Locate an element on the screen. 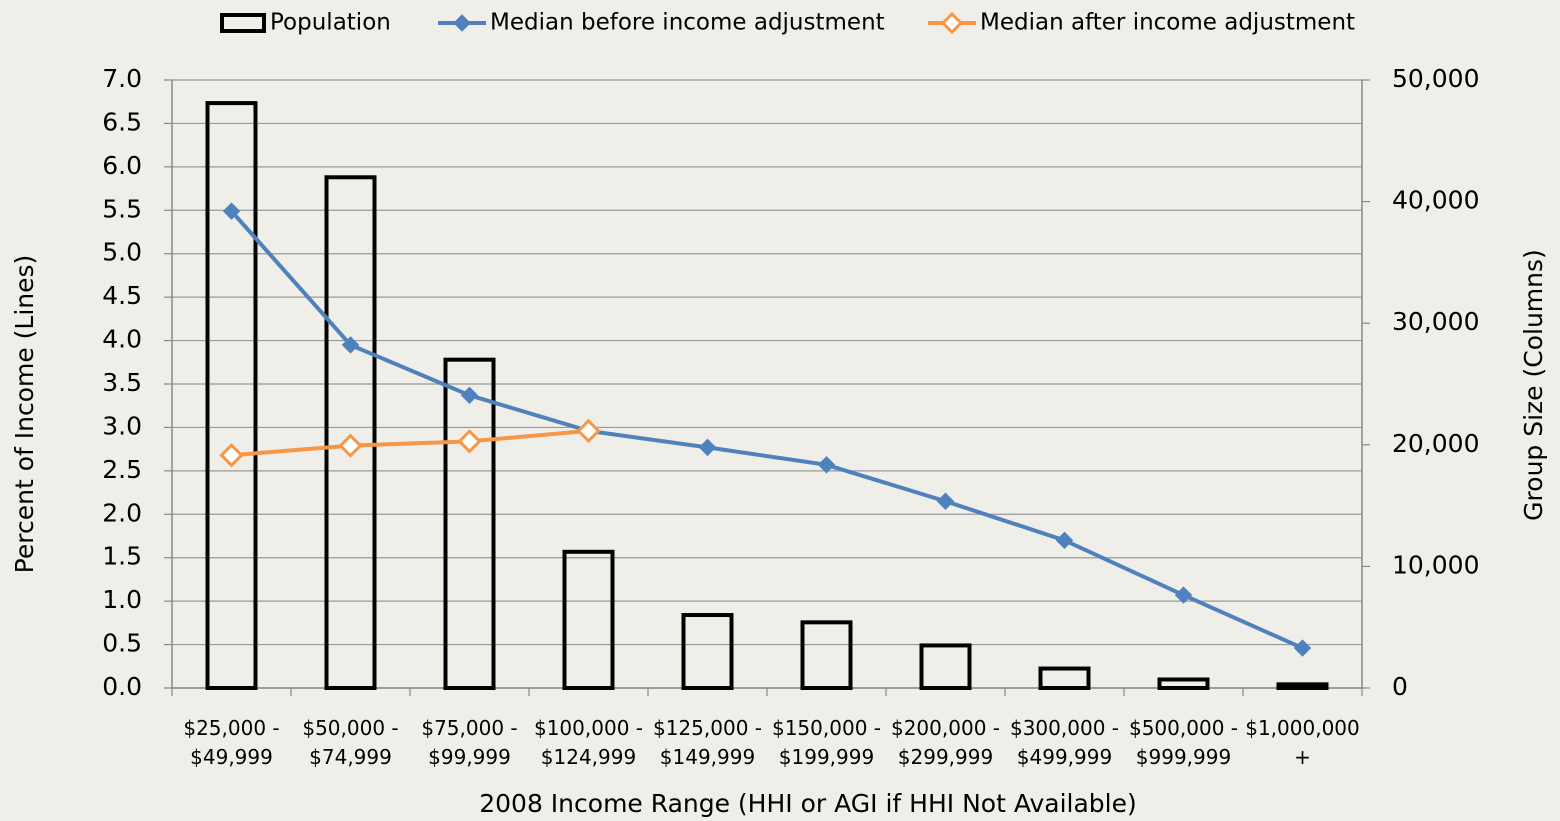  y-tick-label: 0.5 is located at coordinates (122, 643).